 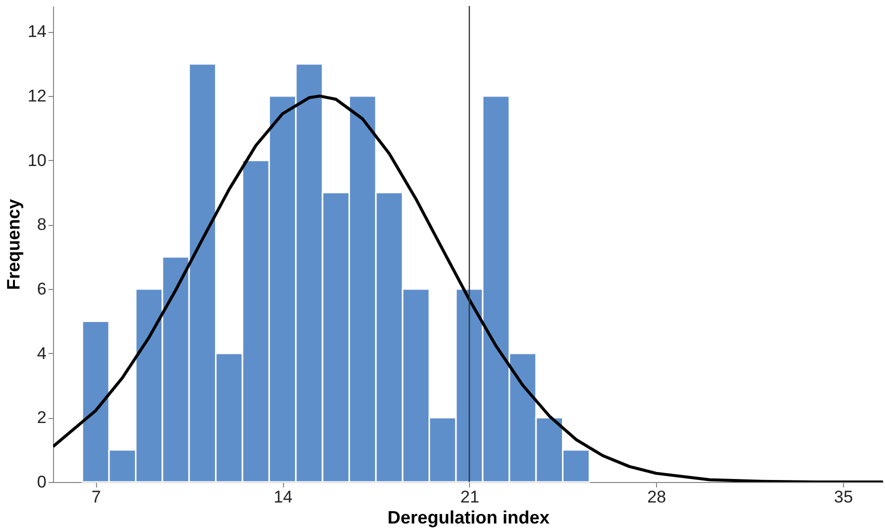 I want to click on x-axis-title: Deregulation index, so click(x=468, y=518).